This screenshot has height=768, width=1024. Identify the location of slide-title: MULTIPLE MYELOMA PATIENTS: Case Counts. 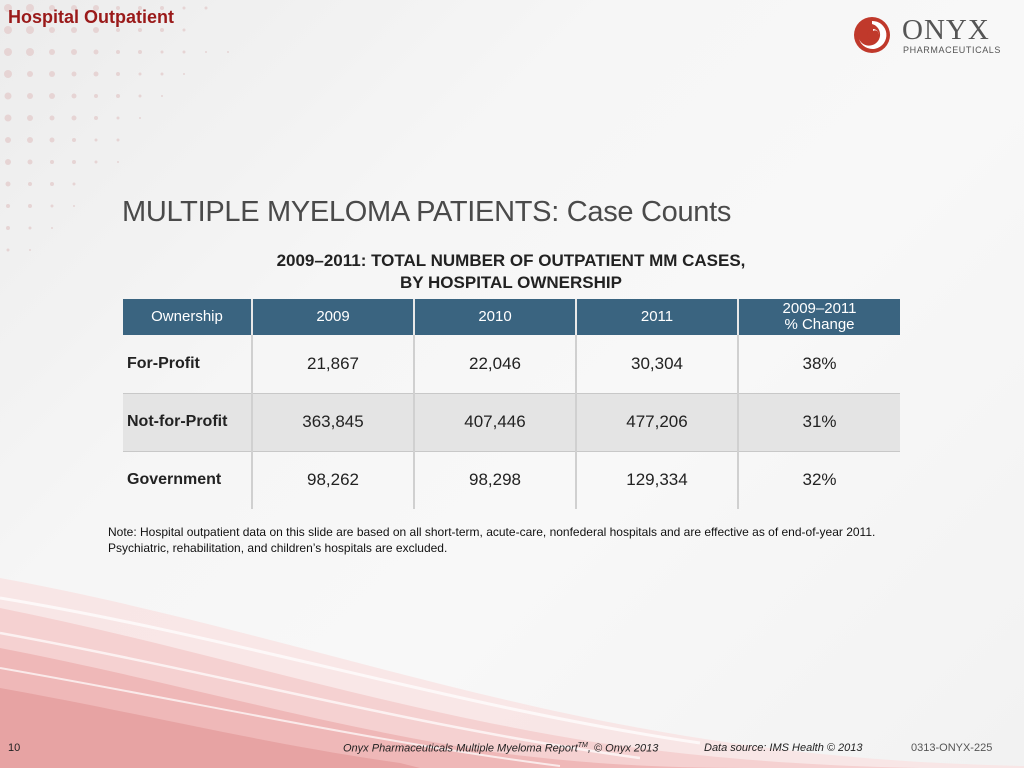
(426, 212).